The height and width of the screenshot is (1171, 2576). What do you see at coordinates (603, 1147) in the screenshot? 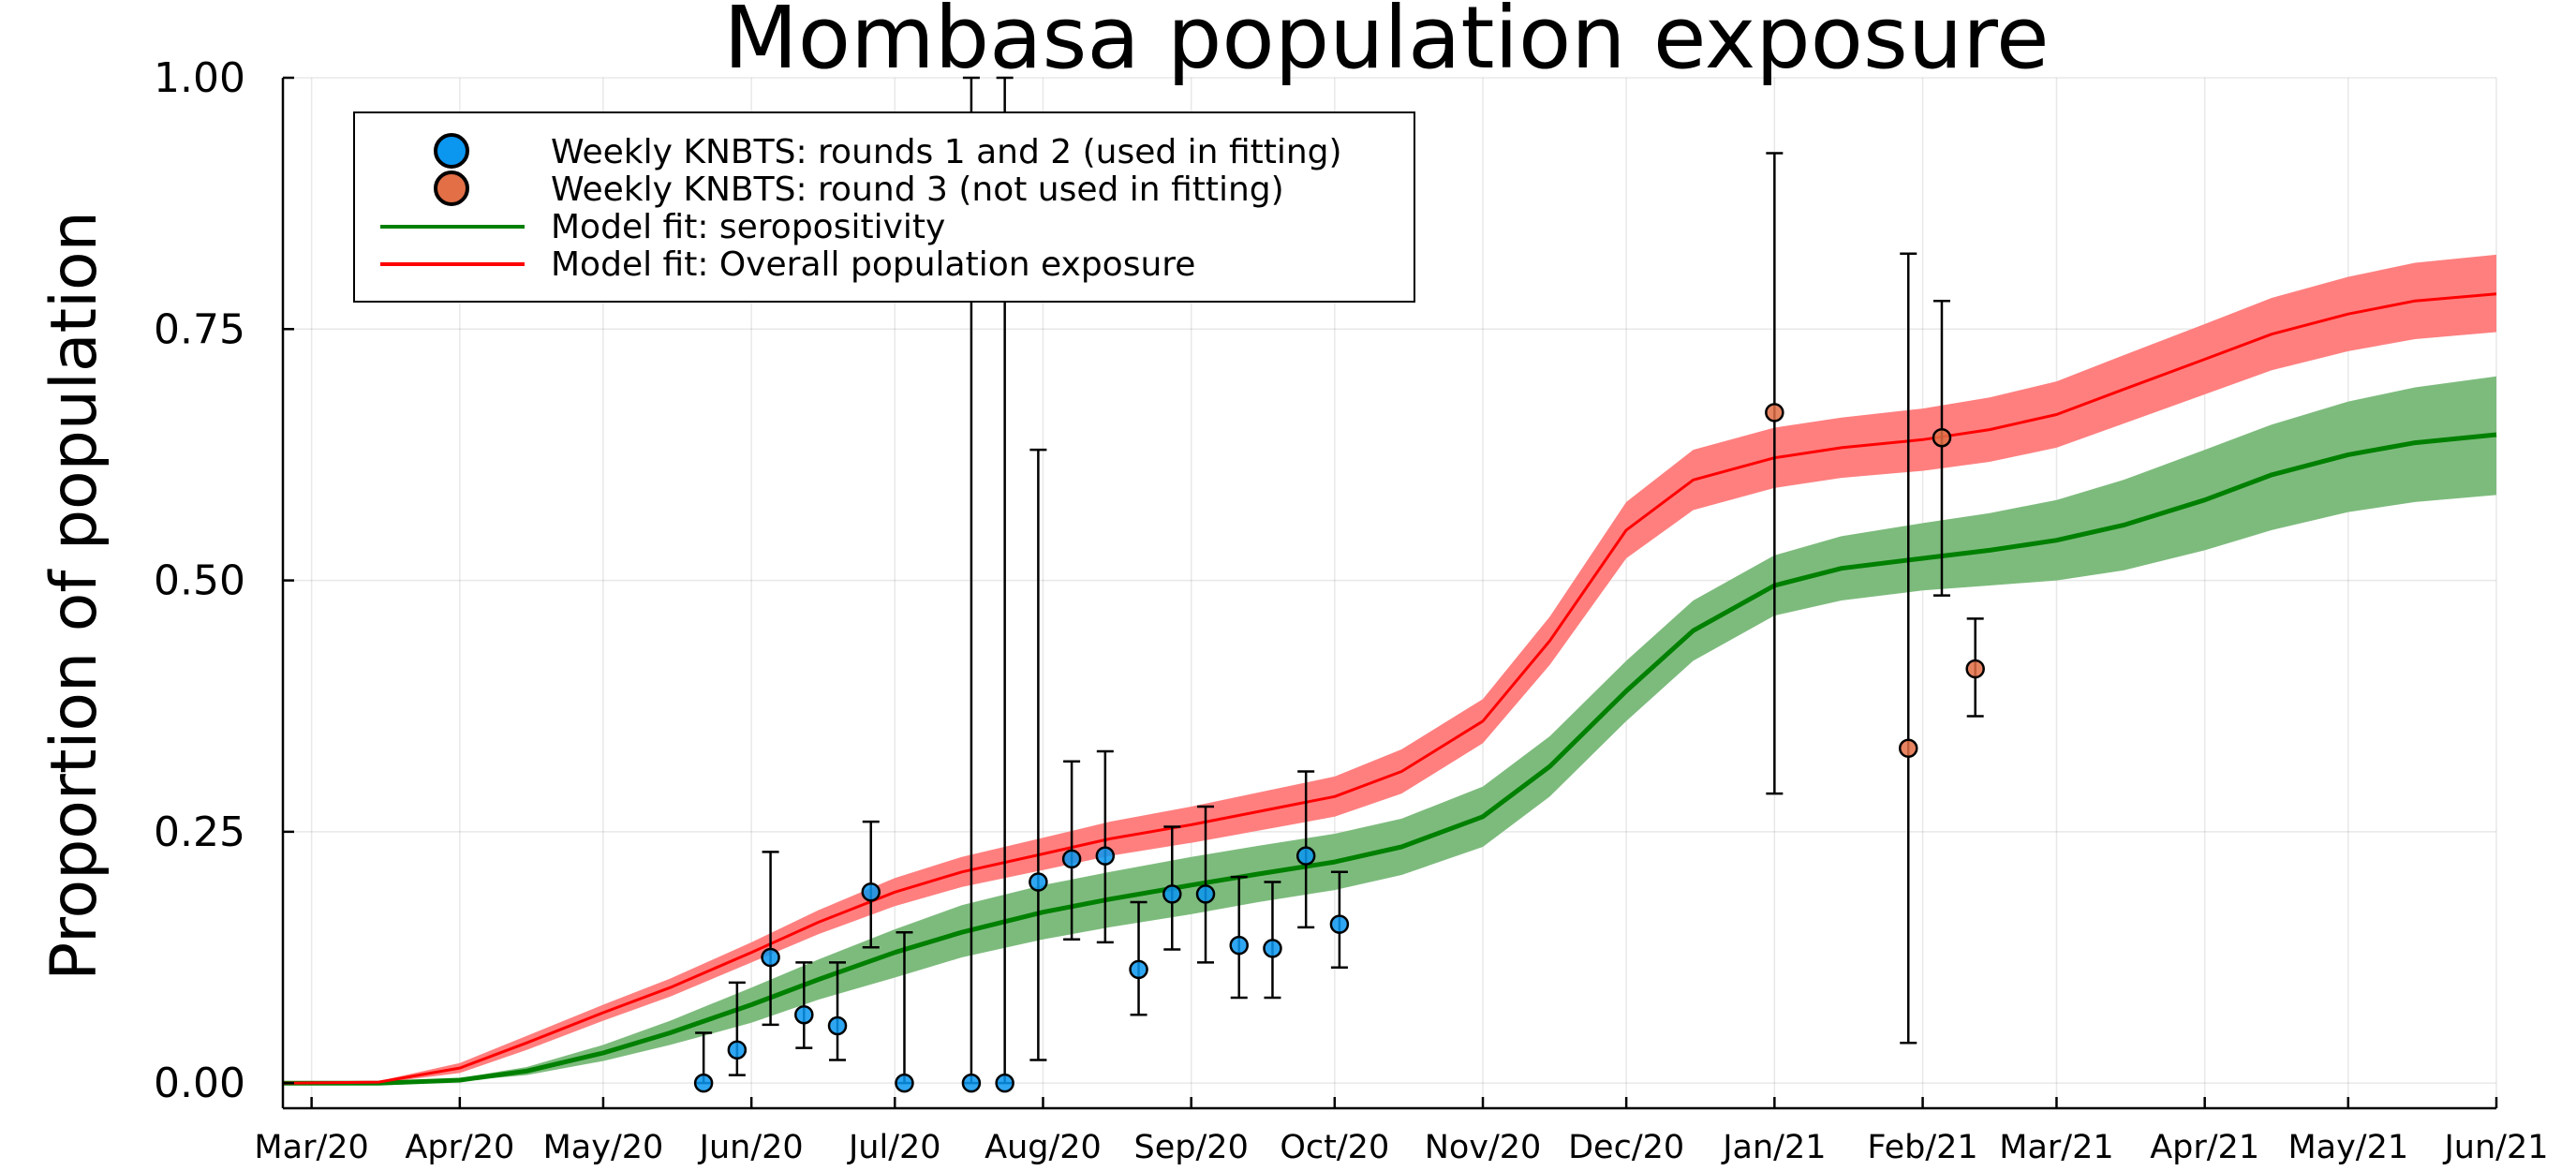
I see `x-tick-label-2: May/20` at bounding box center [603, 1147].